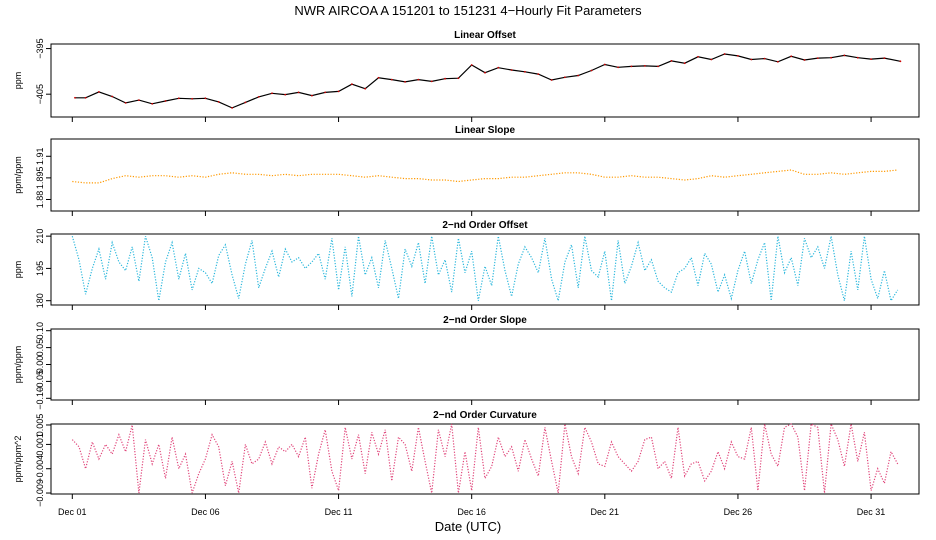 This screenshot has height=540, width=936. What do you see at coordinates (40, 236) in the screenshot?
I see `y-tick-label: 210` at bounding box center [40, 236].